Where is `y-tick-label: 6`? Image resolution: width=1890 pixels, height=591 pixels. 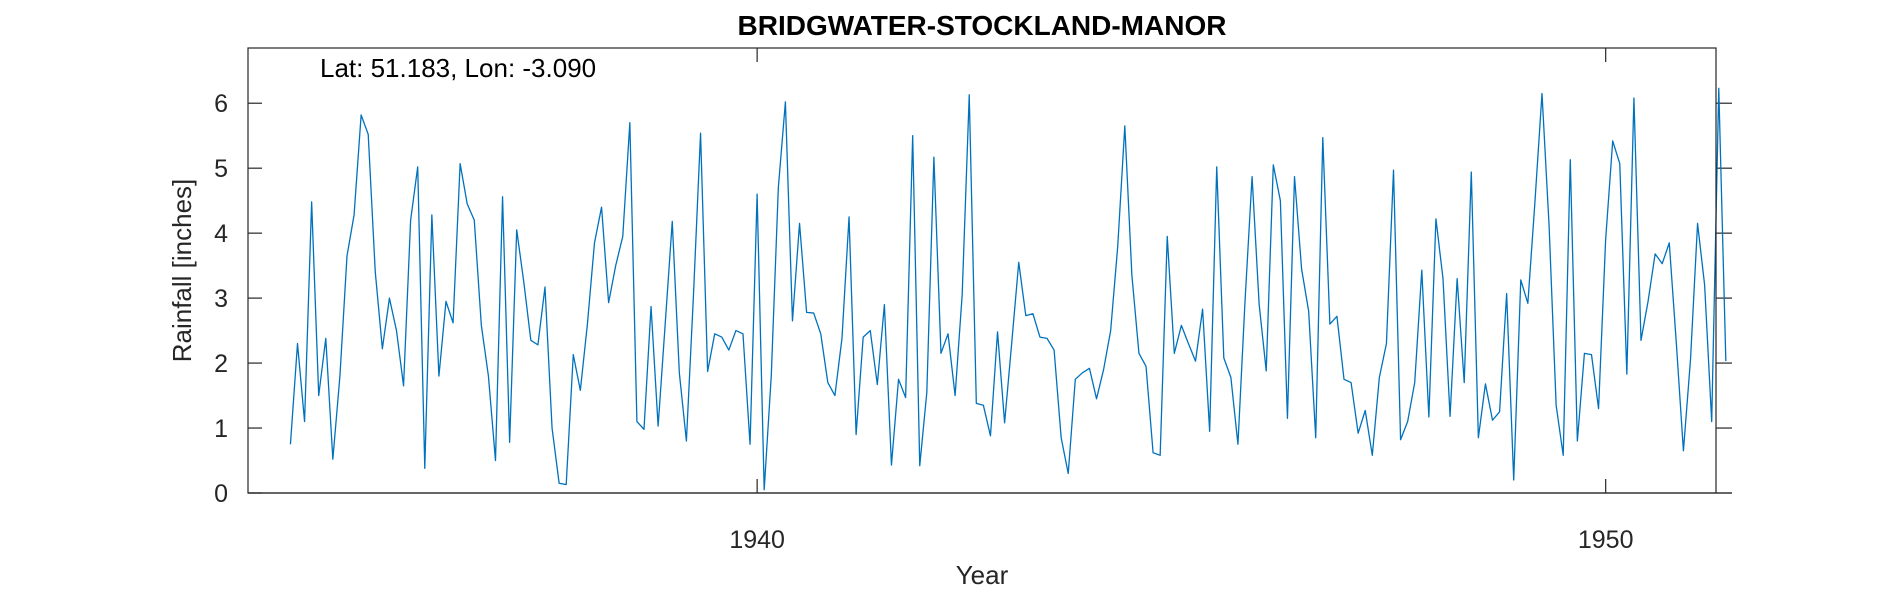
y-tick-label: 6 is located at coordinates (221, 104).